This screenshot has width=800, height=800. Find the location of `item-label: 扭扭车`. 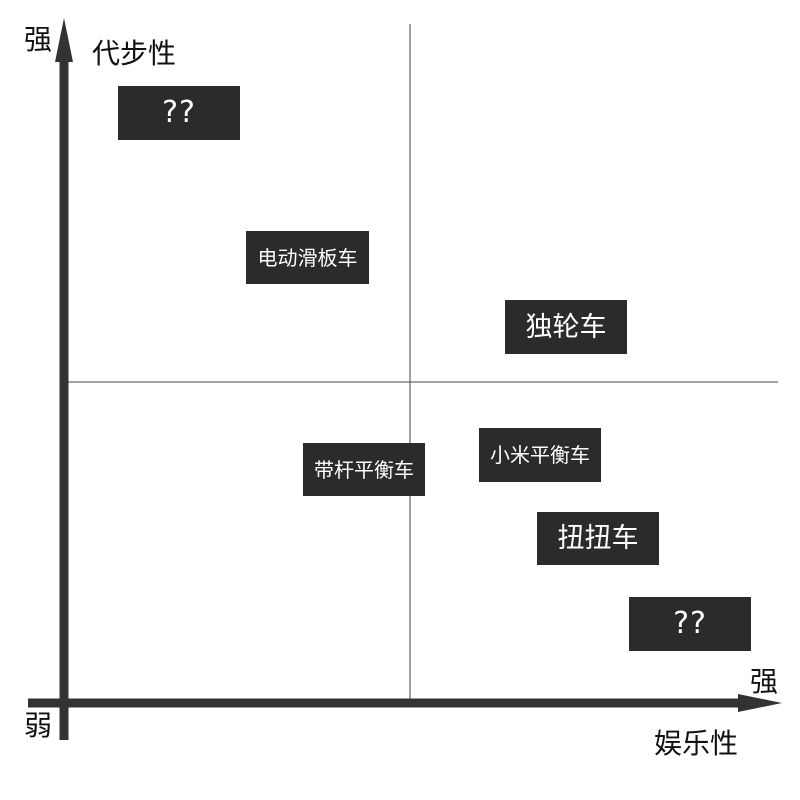

item-label: 扭扭车 is located at coordinates (598, 538).